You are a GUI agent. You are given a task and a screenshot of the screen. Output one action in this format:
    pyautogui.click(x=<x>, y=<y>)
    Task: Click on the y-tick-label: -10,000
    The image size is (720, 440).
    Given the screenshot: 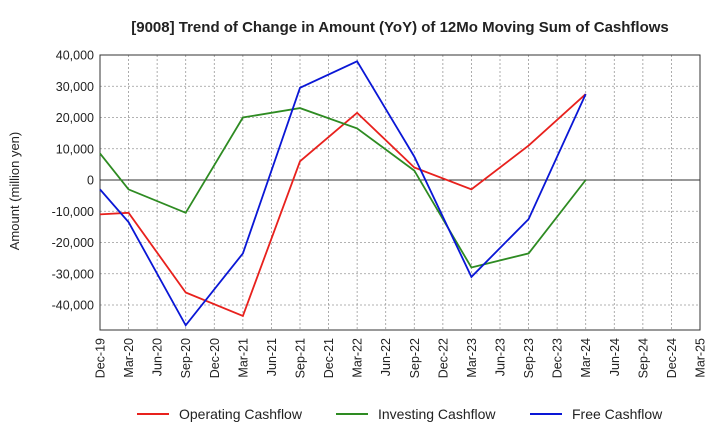 What is the action you would take?
    pyautogui.click(x=73, y=212)
    